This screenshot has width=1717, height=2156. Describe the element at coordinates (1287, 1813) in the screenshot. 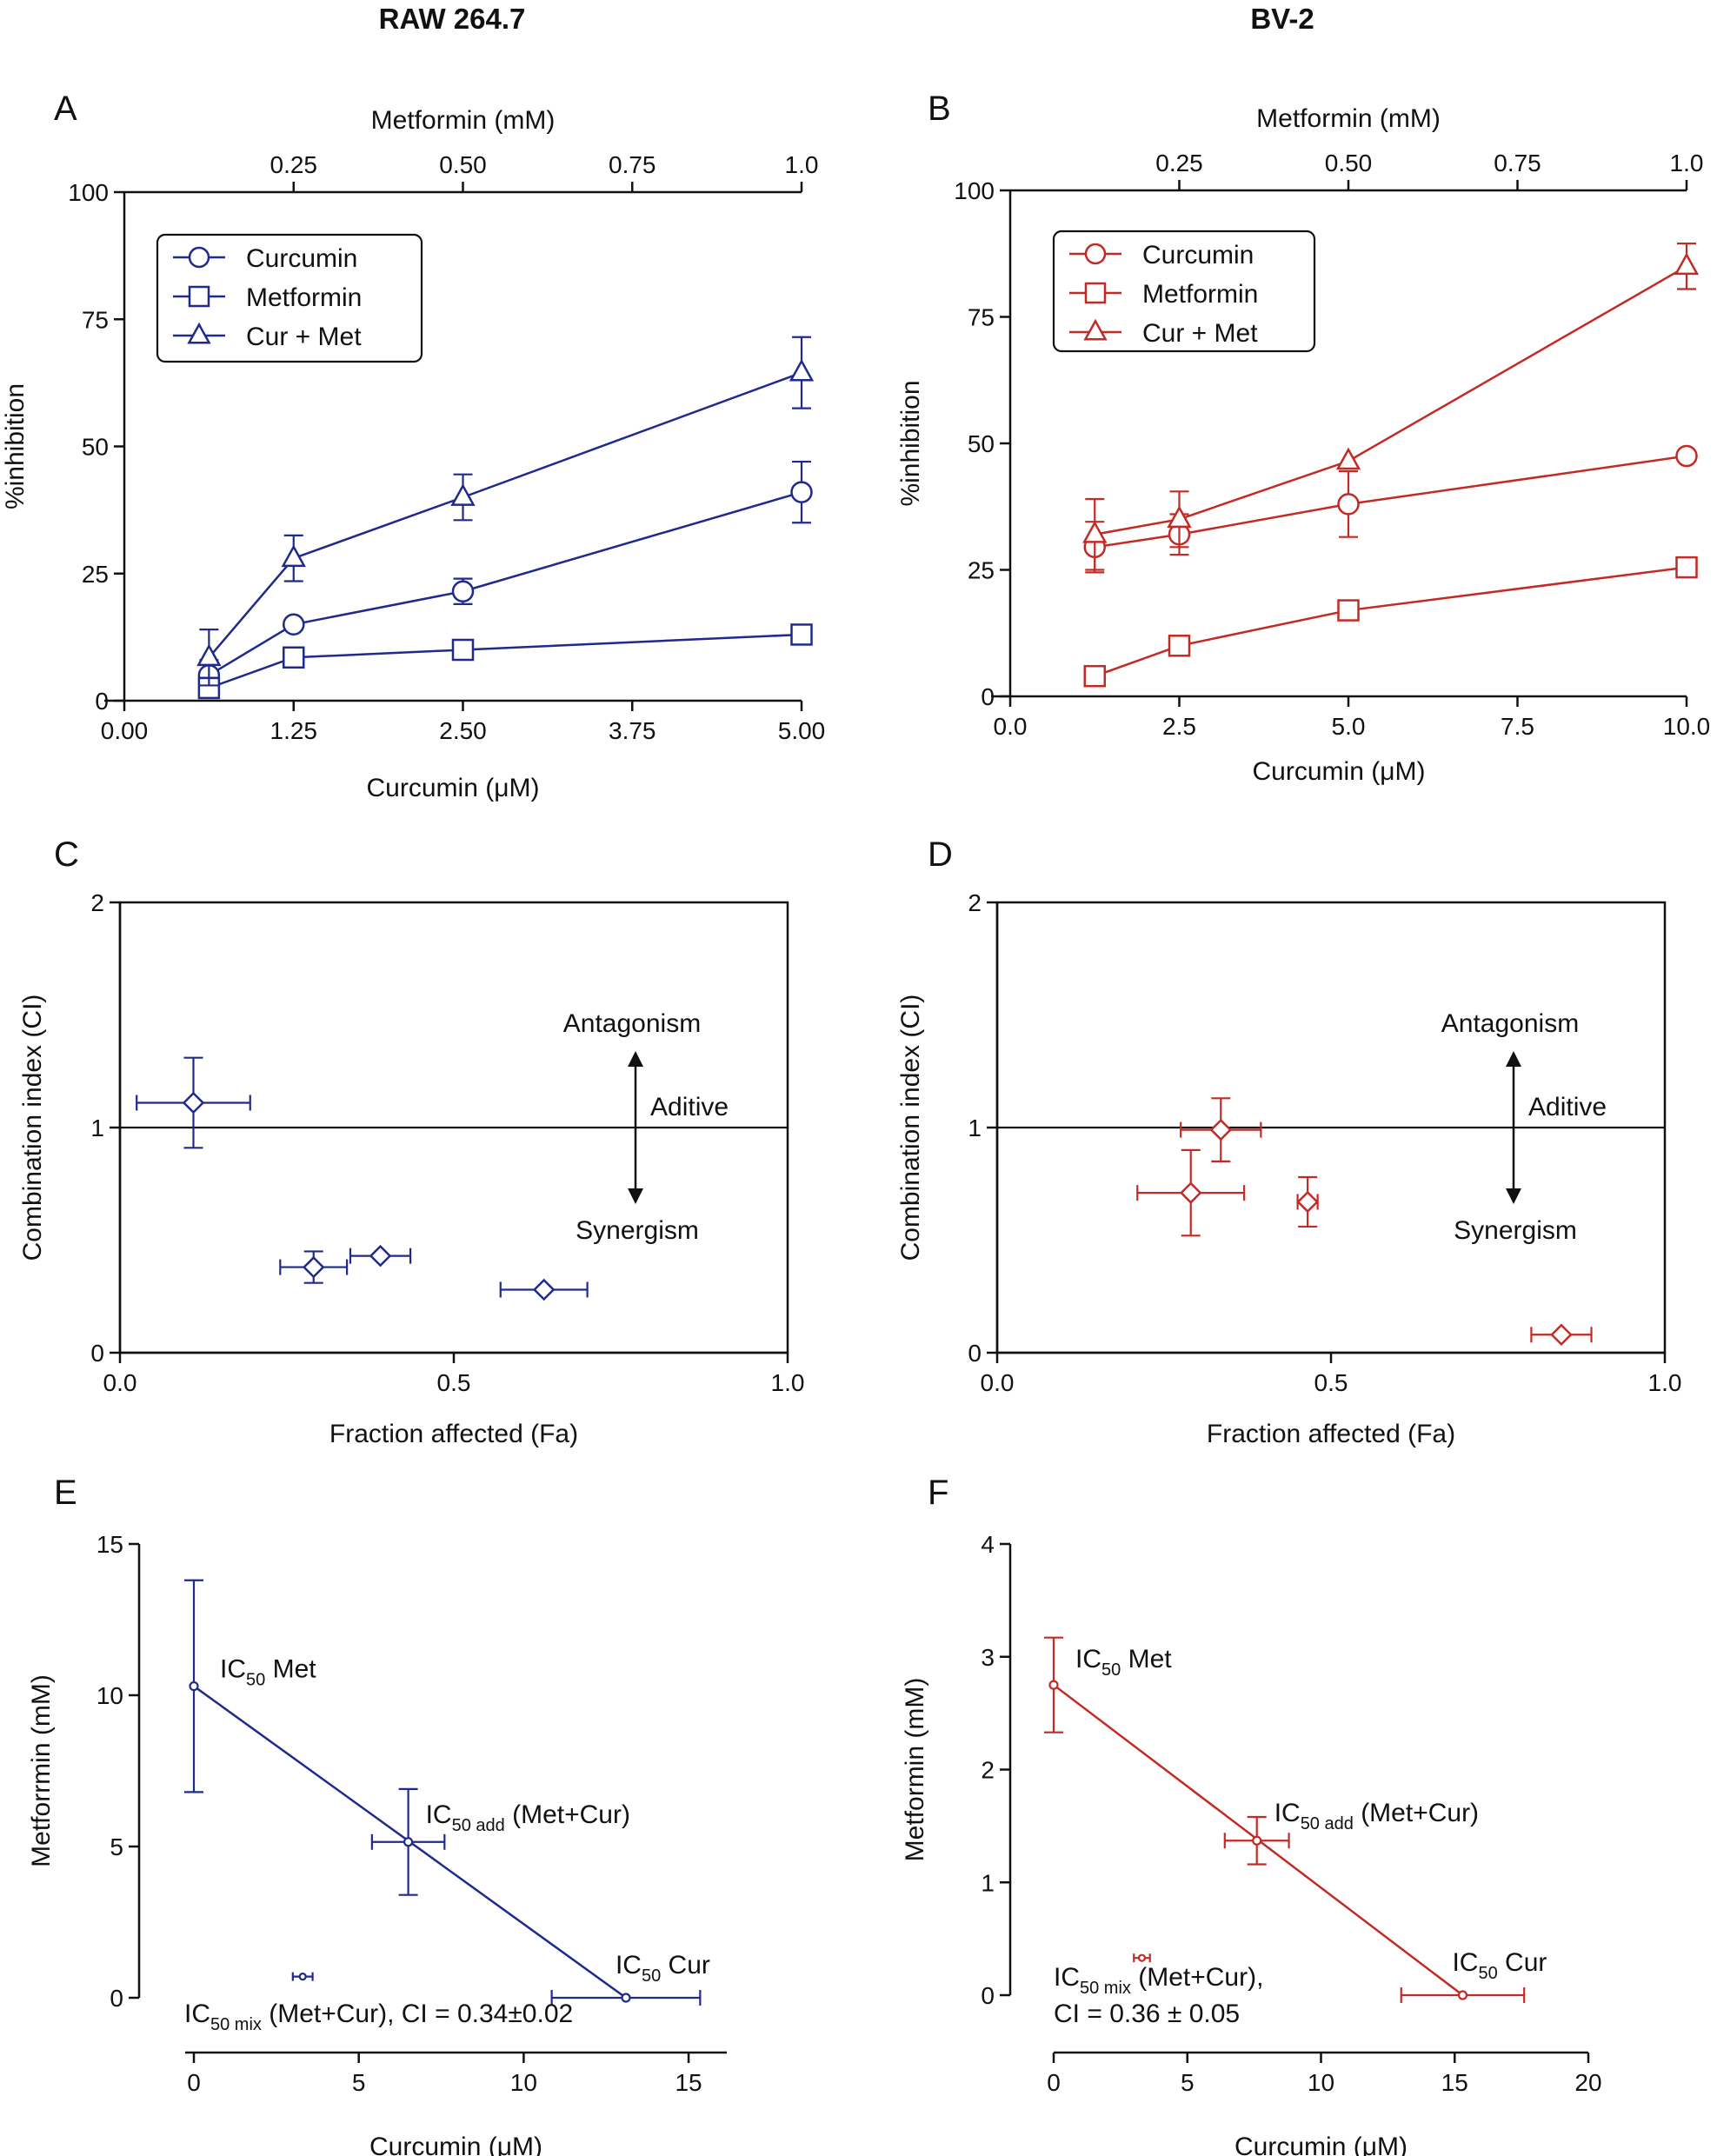

I see `label-ic50-add-ic: IC` at that location.